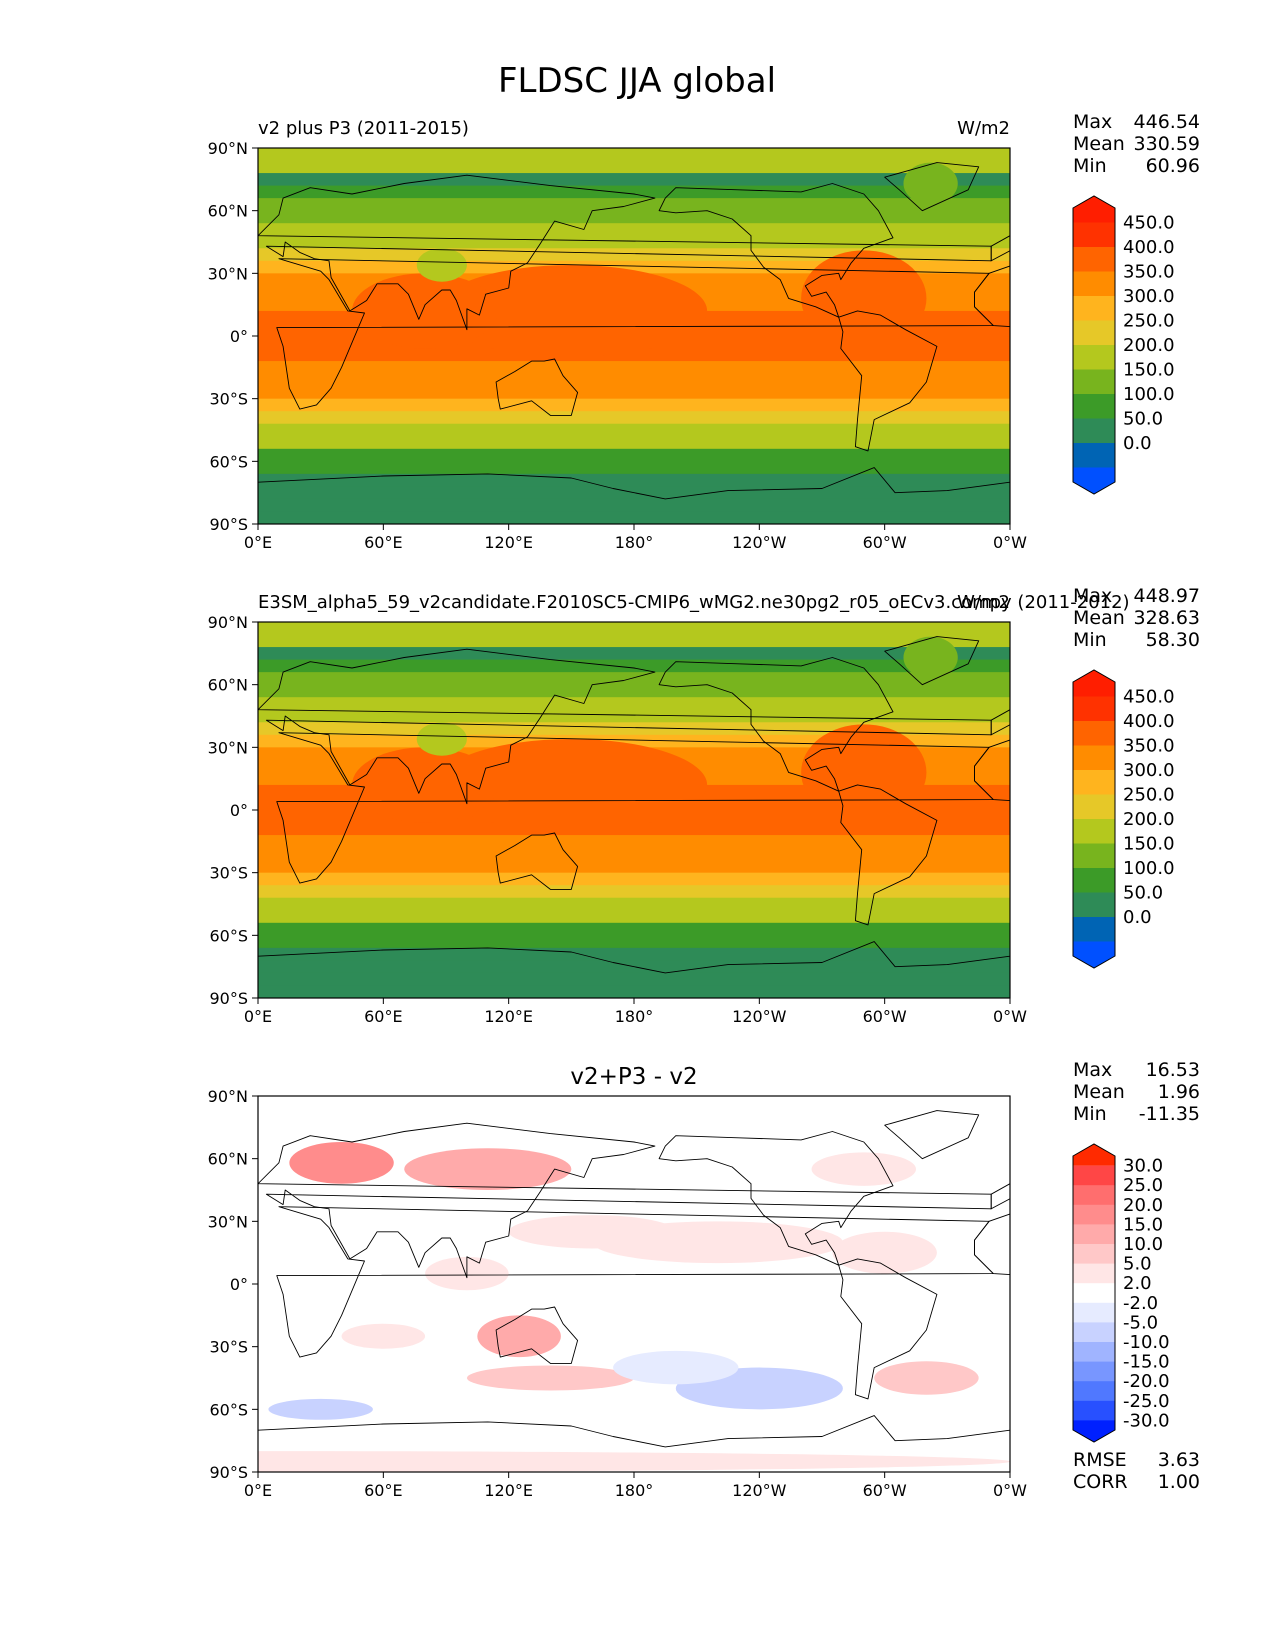  Describe the element at coordinates (1140, 1303) in the screenshot. I see `colorbar-label: -2.0` at that location.